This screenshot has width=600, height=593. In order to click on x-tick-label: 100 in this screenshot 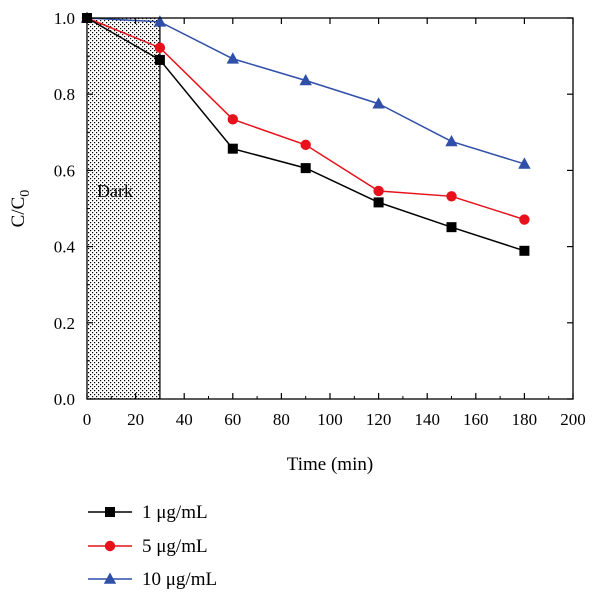, I will do `click(330, 419)`.